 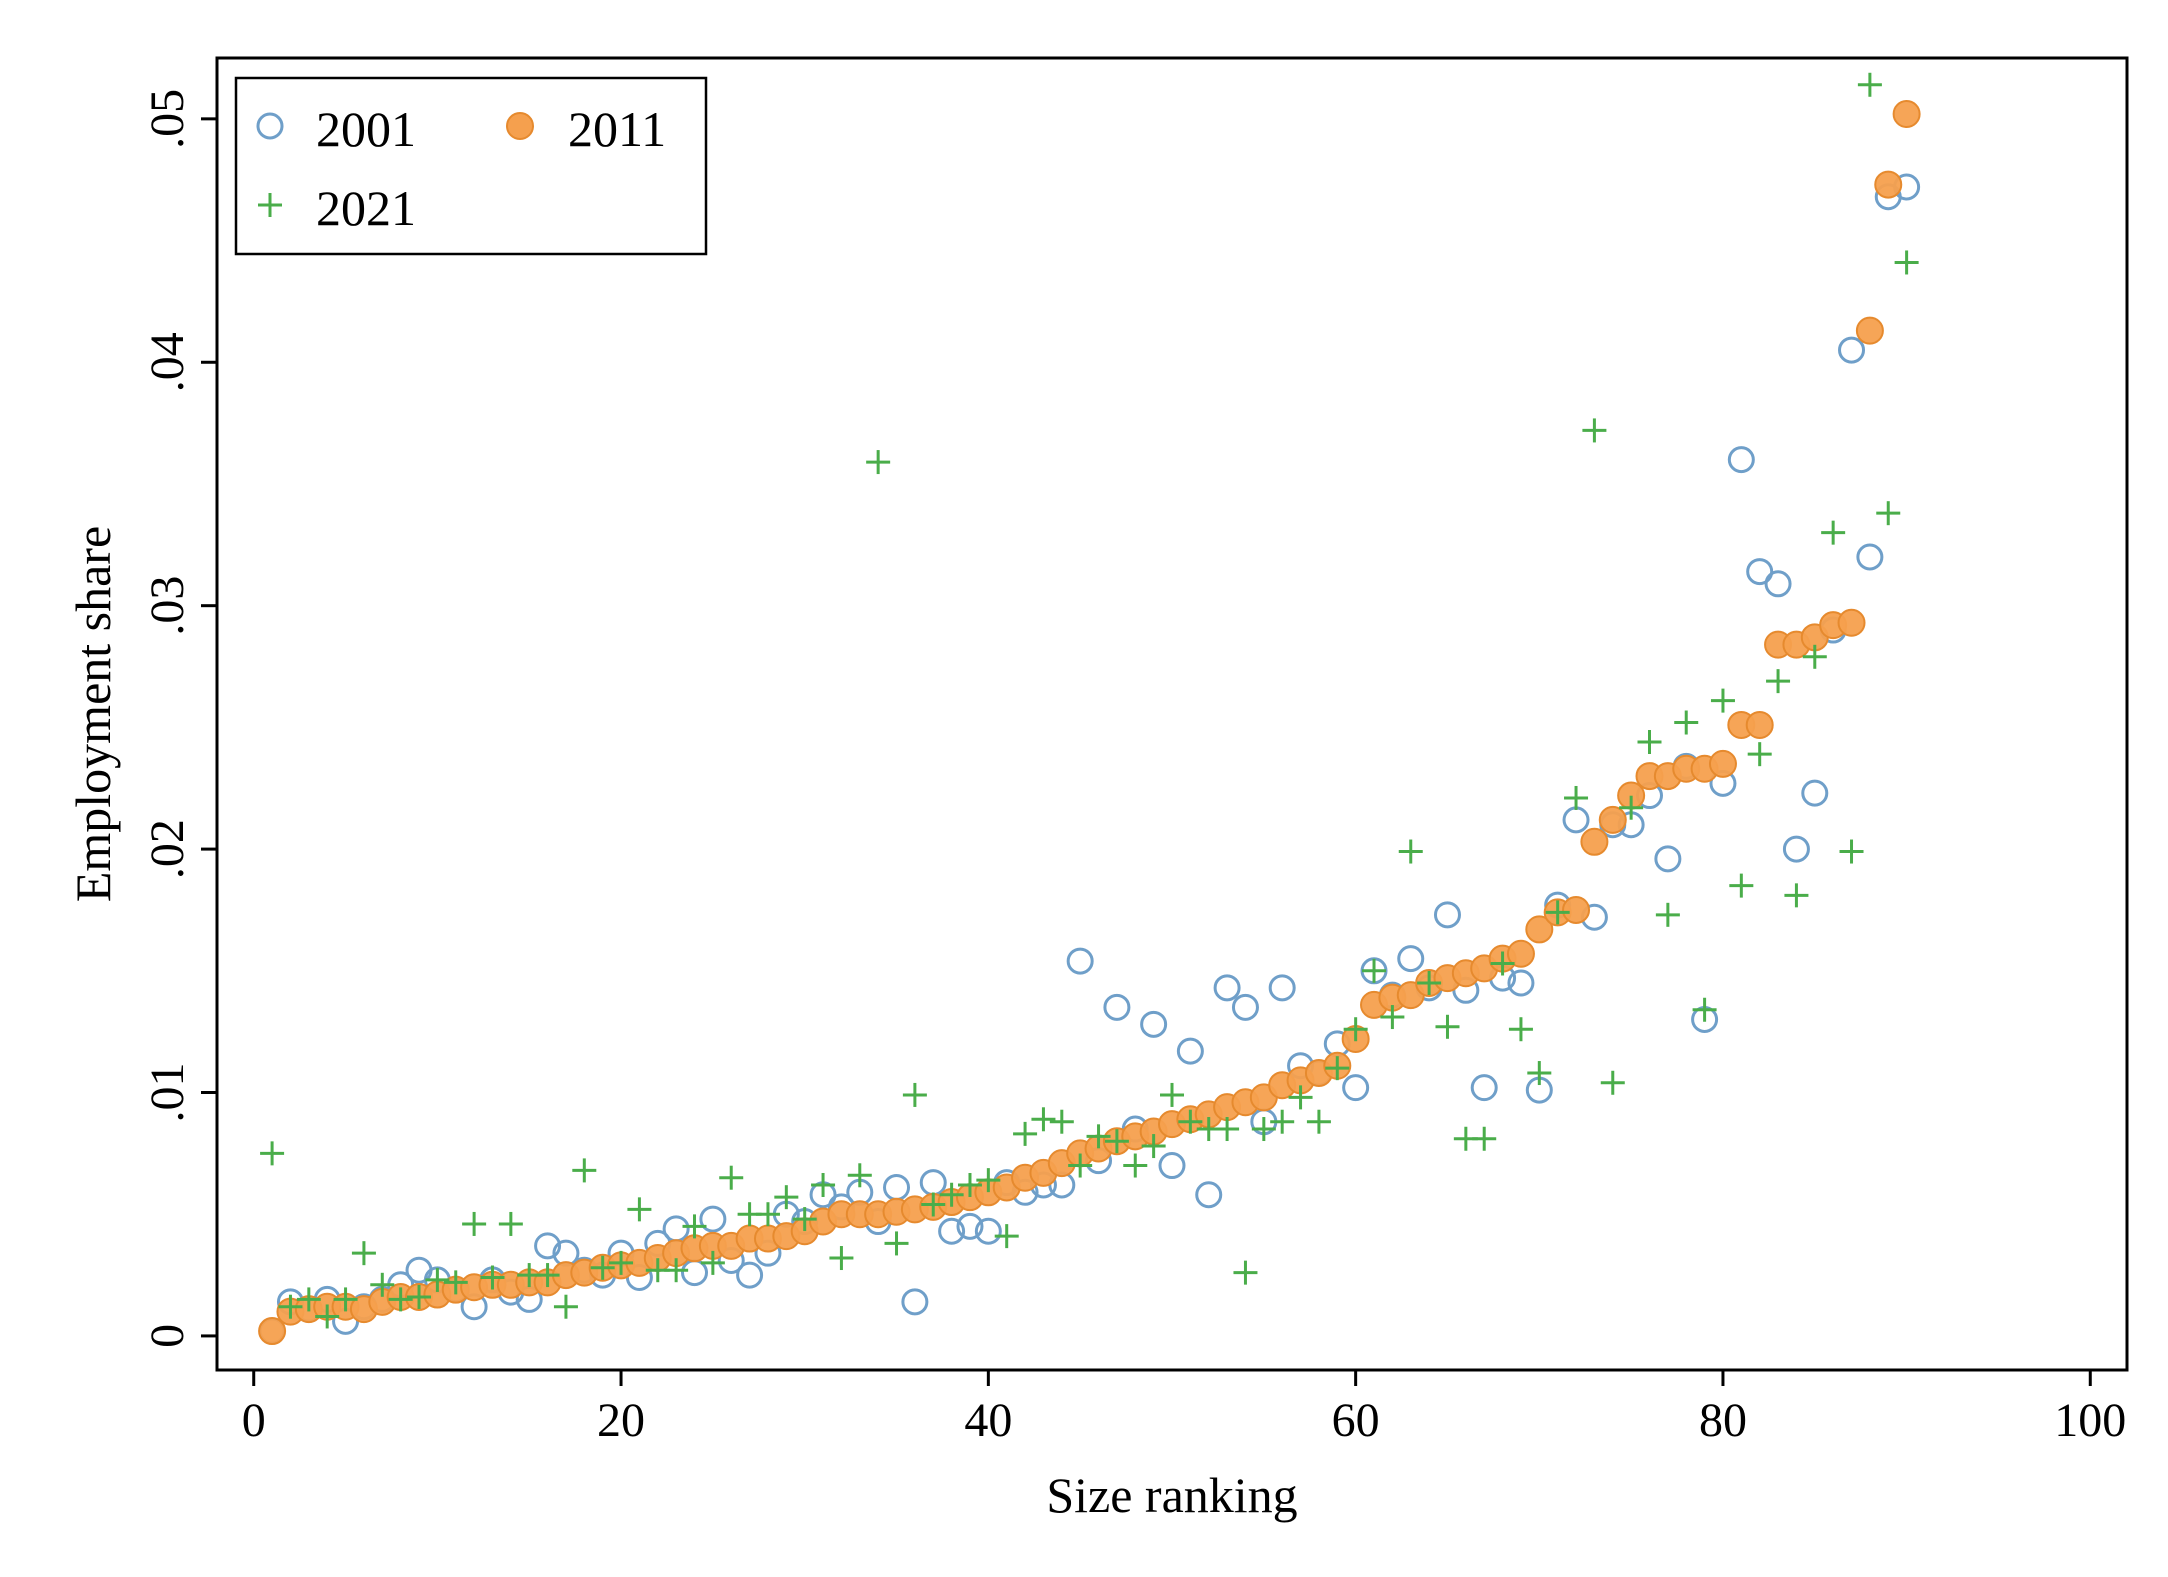 What do you see at coordinates (270, 126) in the screenshot?
I see `legend-marker-2001` at bounding box center [270, 126].